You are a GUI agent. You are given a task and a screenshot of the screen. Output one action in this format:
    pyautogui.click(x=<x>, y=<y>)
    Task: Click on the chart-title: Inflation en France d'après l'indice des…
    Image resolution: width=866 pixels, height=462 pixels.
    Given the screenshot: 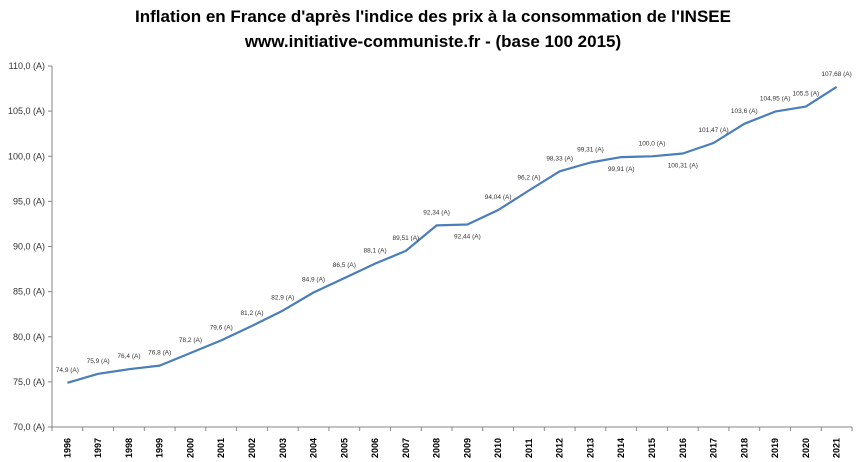 What is the action you would take?
    pyautogui.click(x=433, y=16)
    